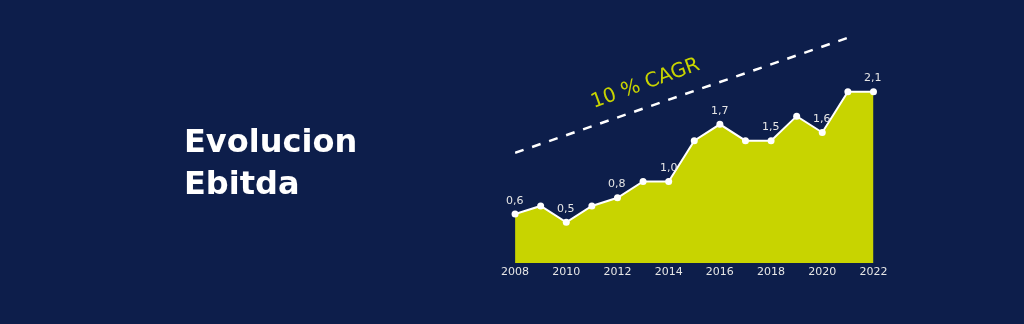 The width and height of the screenshot is (1024, 324). Describe the element at coordinates (617, 183) in the screenshot. I see `data-label: 0,8` at that location.